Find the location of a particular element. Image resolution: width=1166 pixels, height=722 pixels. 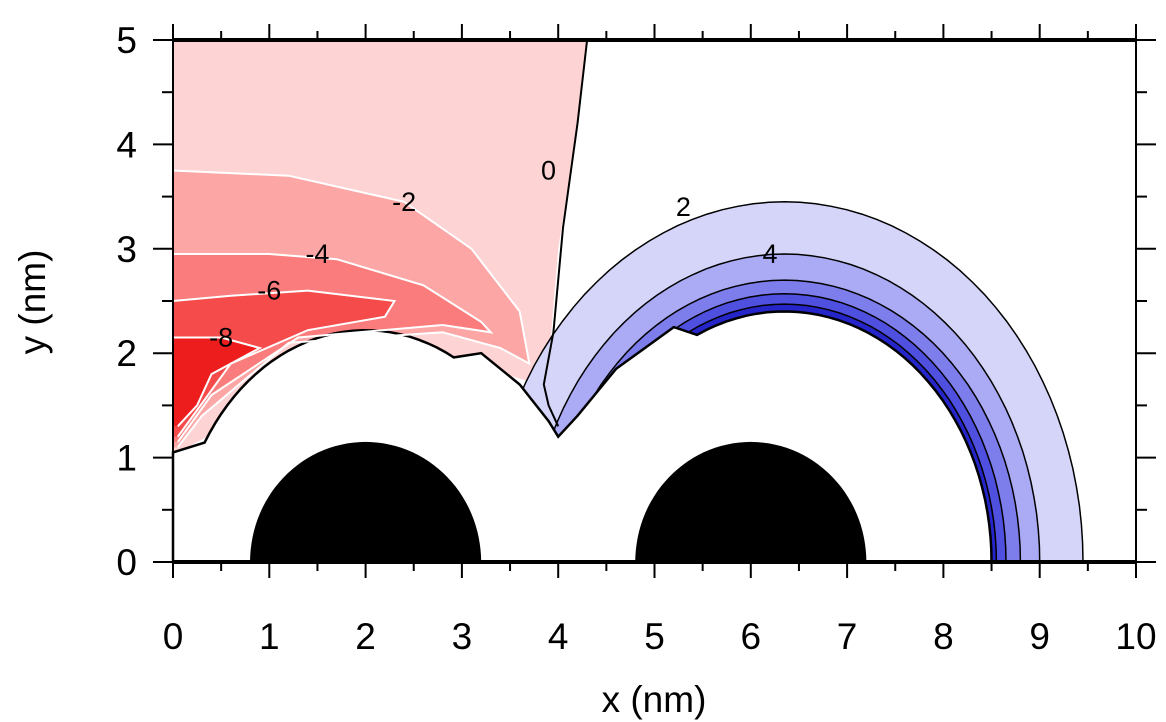

x-tick-label: 9 is located at coordinates (1039, 636).